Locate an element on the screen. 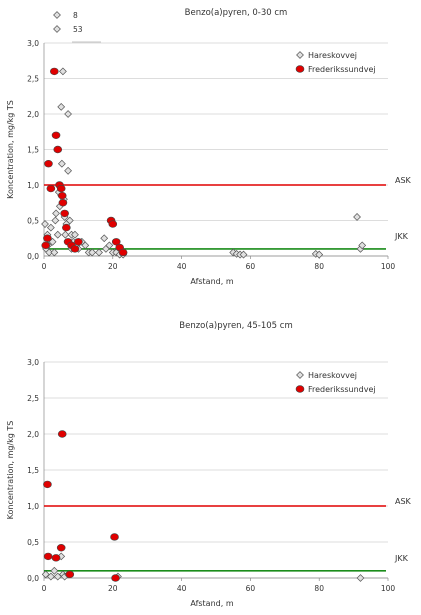  top-legend-label: 53 is located at coordinates (78, 29).